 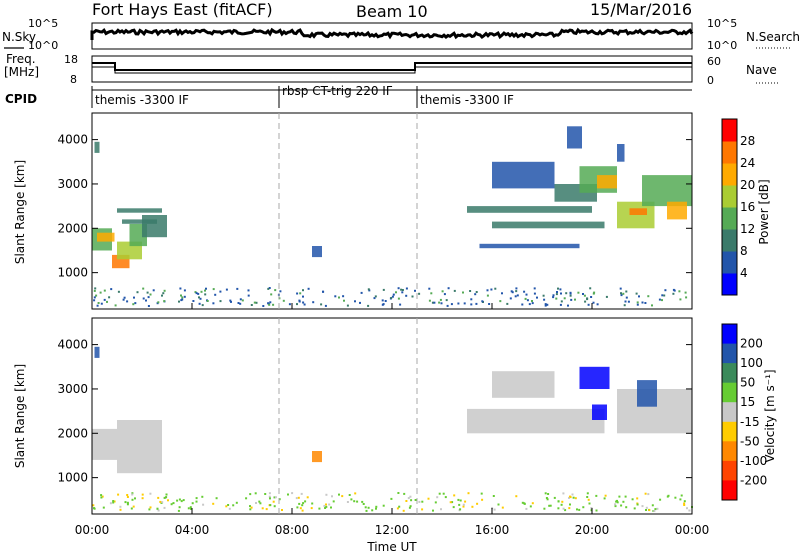 I want to click on nsearch-label: N.Search, so click(x=773, y=37).